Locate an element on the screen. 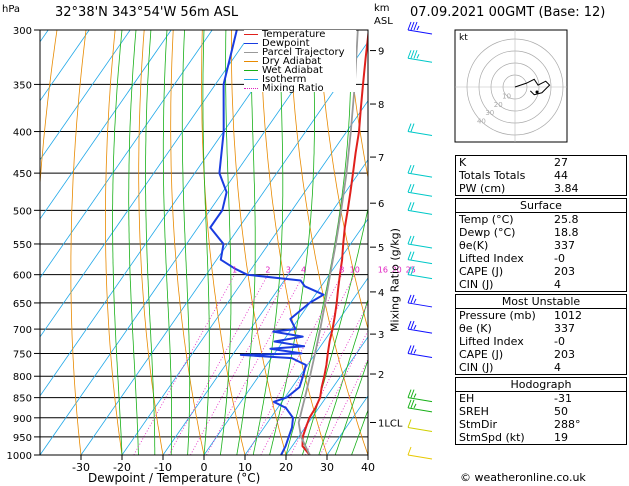 This screenshot has width=629, height=486. indices-value: 4 is located at coordinates (557, 284).